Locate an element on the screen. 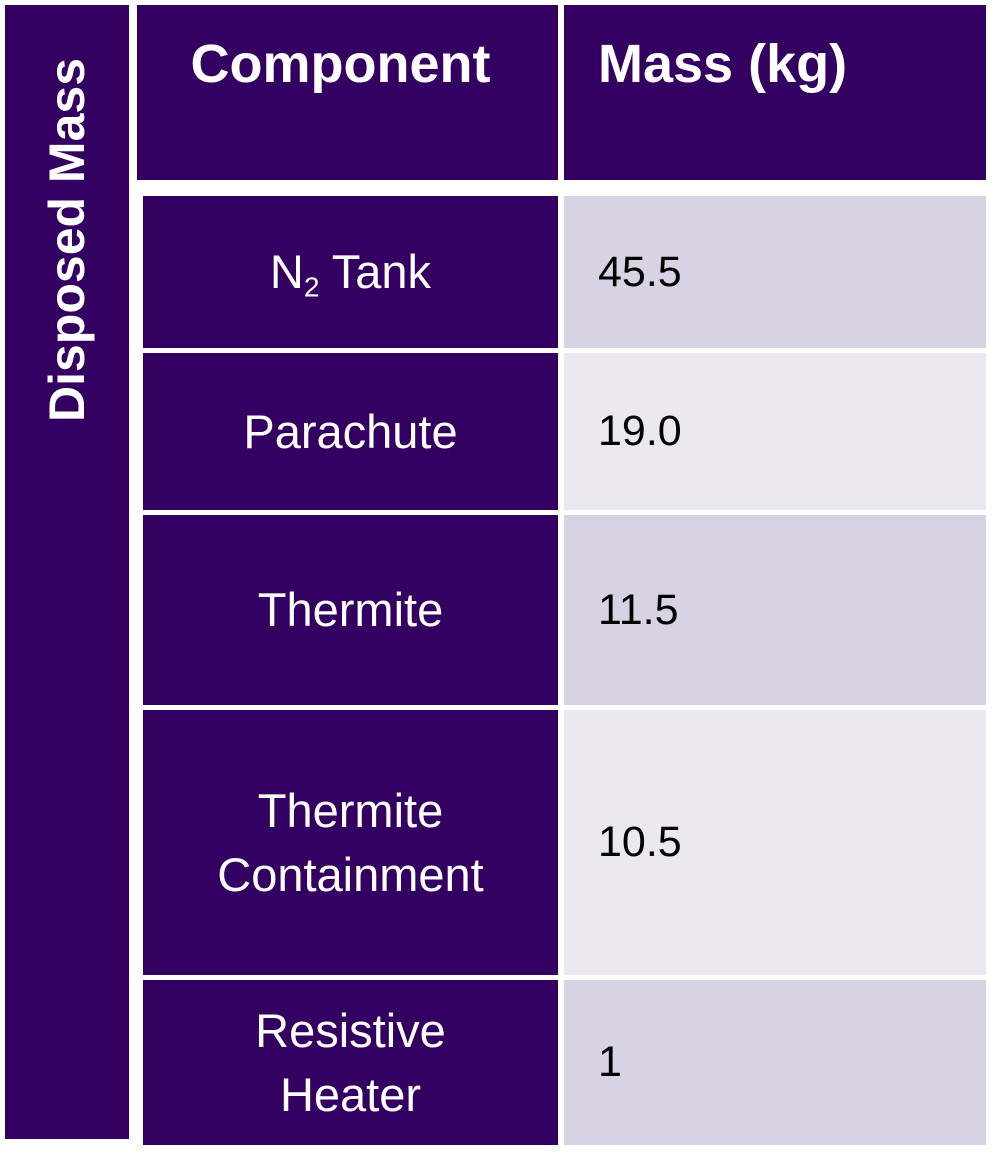  table-row-mass-cell: 19.0 is located at coordinates (775, 431).